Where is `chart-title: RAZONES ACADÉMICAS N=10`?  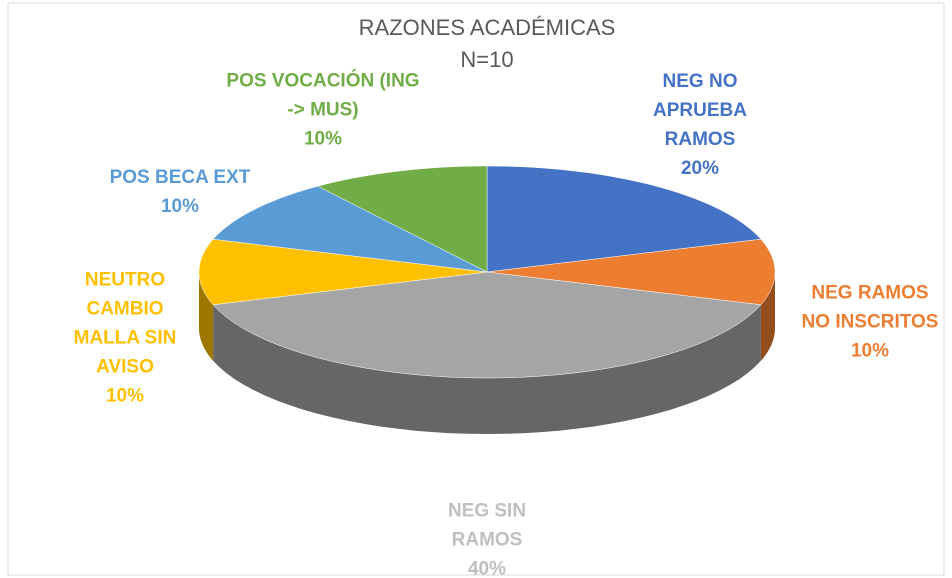 chart-title: RAZONES ACADÉMICAS N=10 is located at coordinates (487, 43).